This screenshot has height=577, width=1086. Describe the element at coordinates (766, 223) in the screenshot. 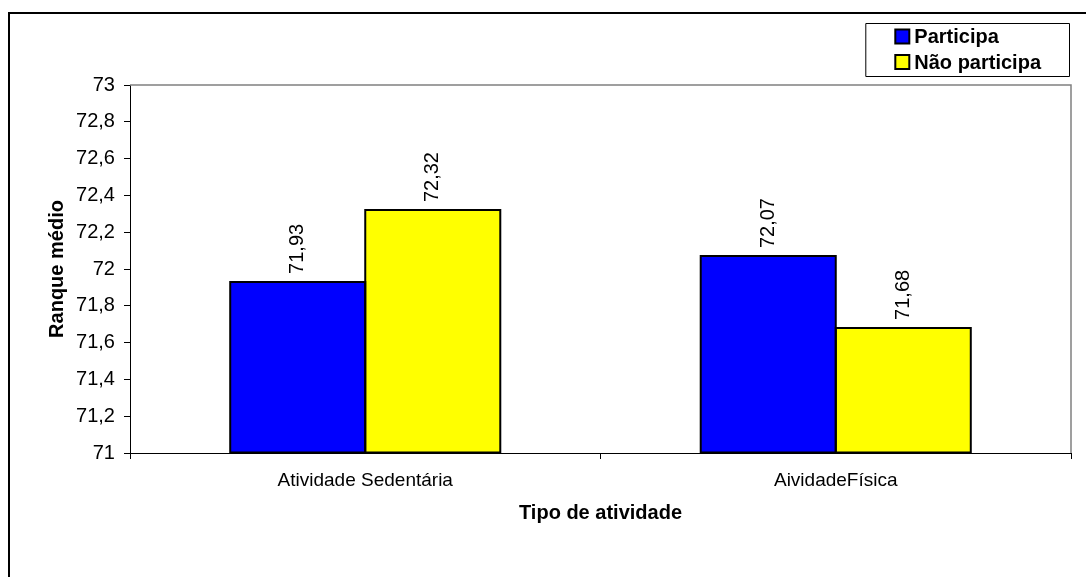

I see `data-label: 72,07` at that location.